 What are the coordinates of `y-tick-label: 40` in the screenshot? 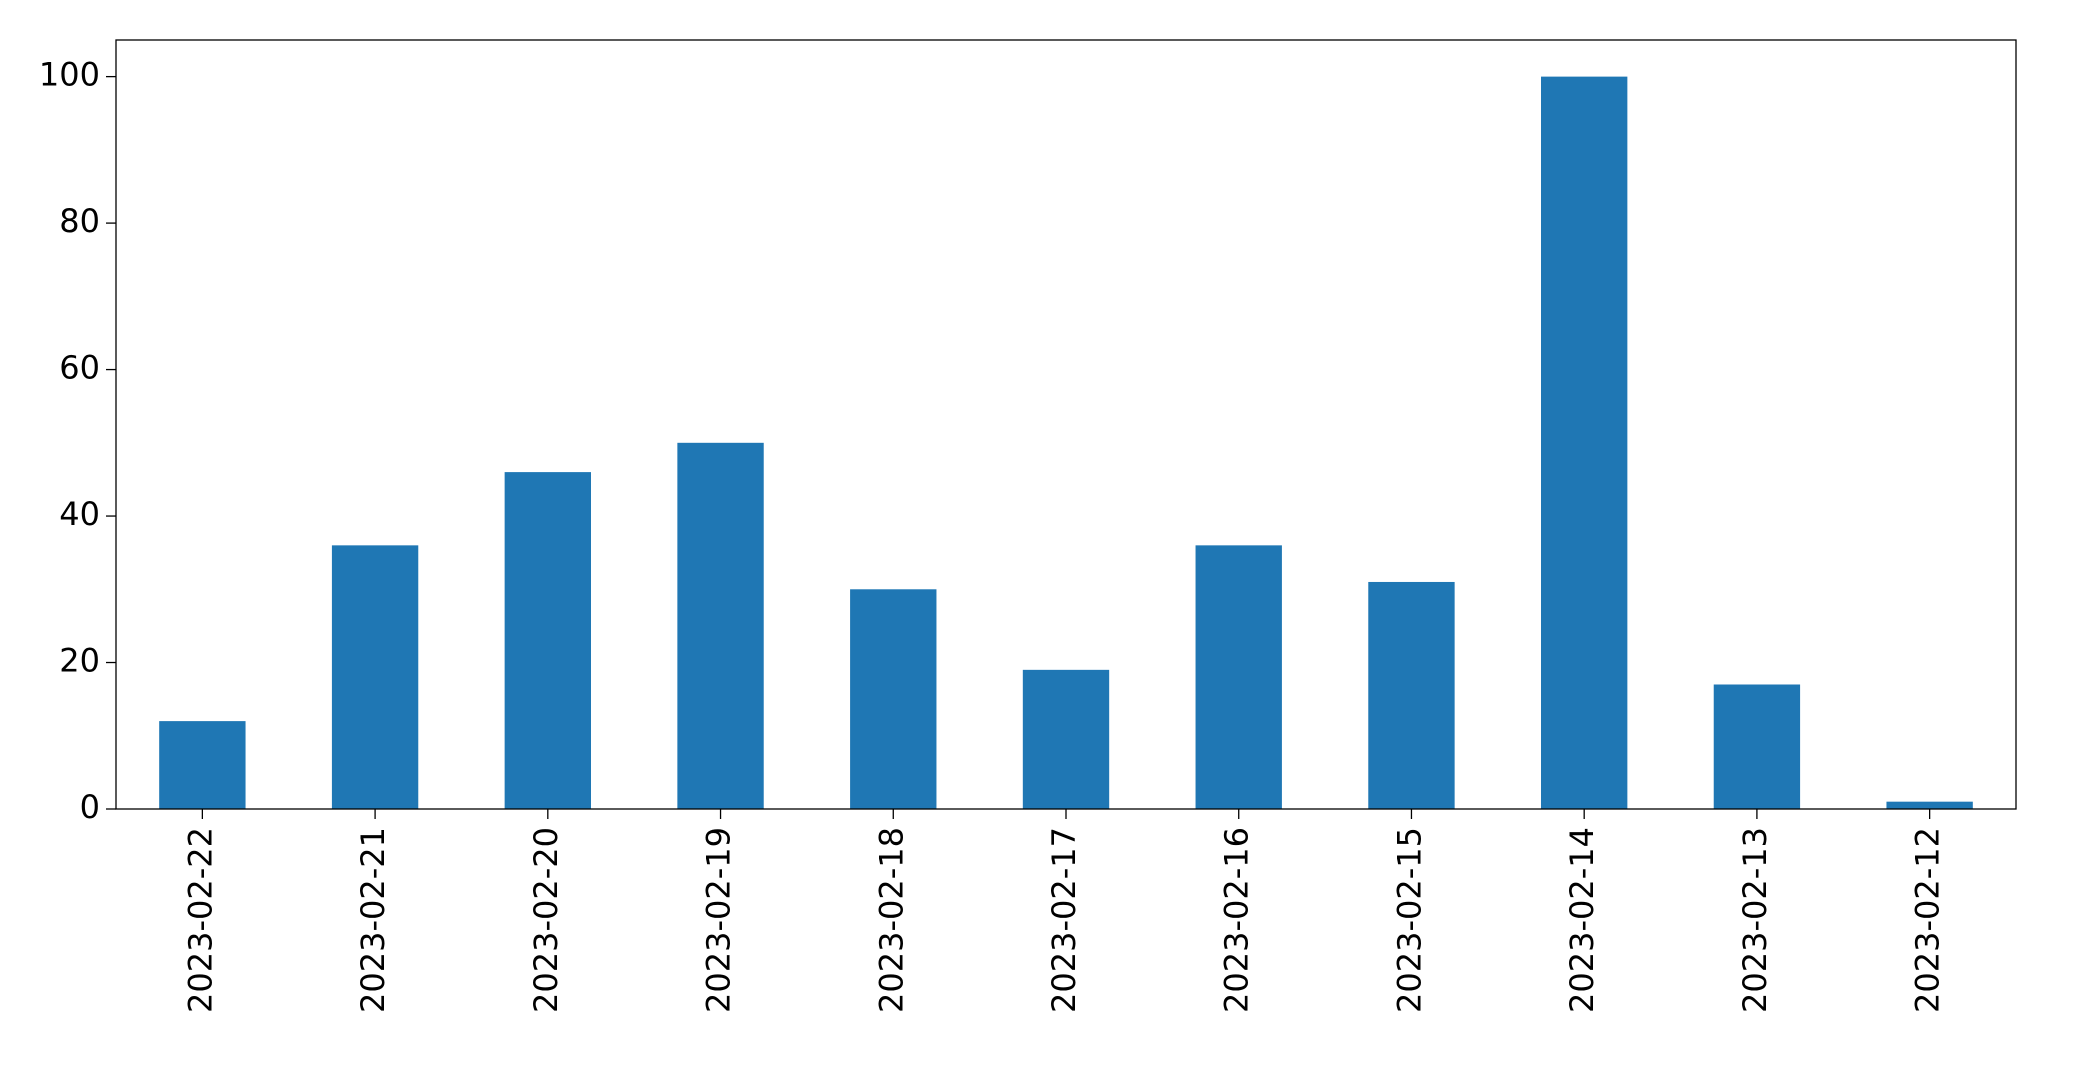 It's located at (79, 514).